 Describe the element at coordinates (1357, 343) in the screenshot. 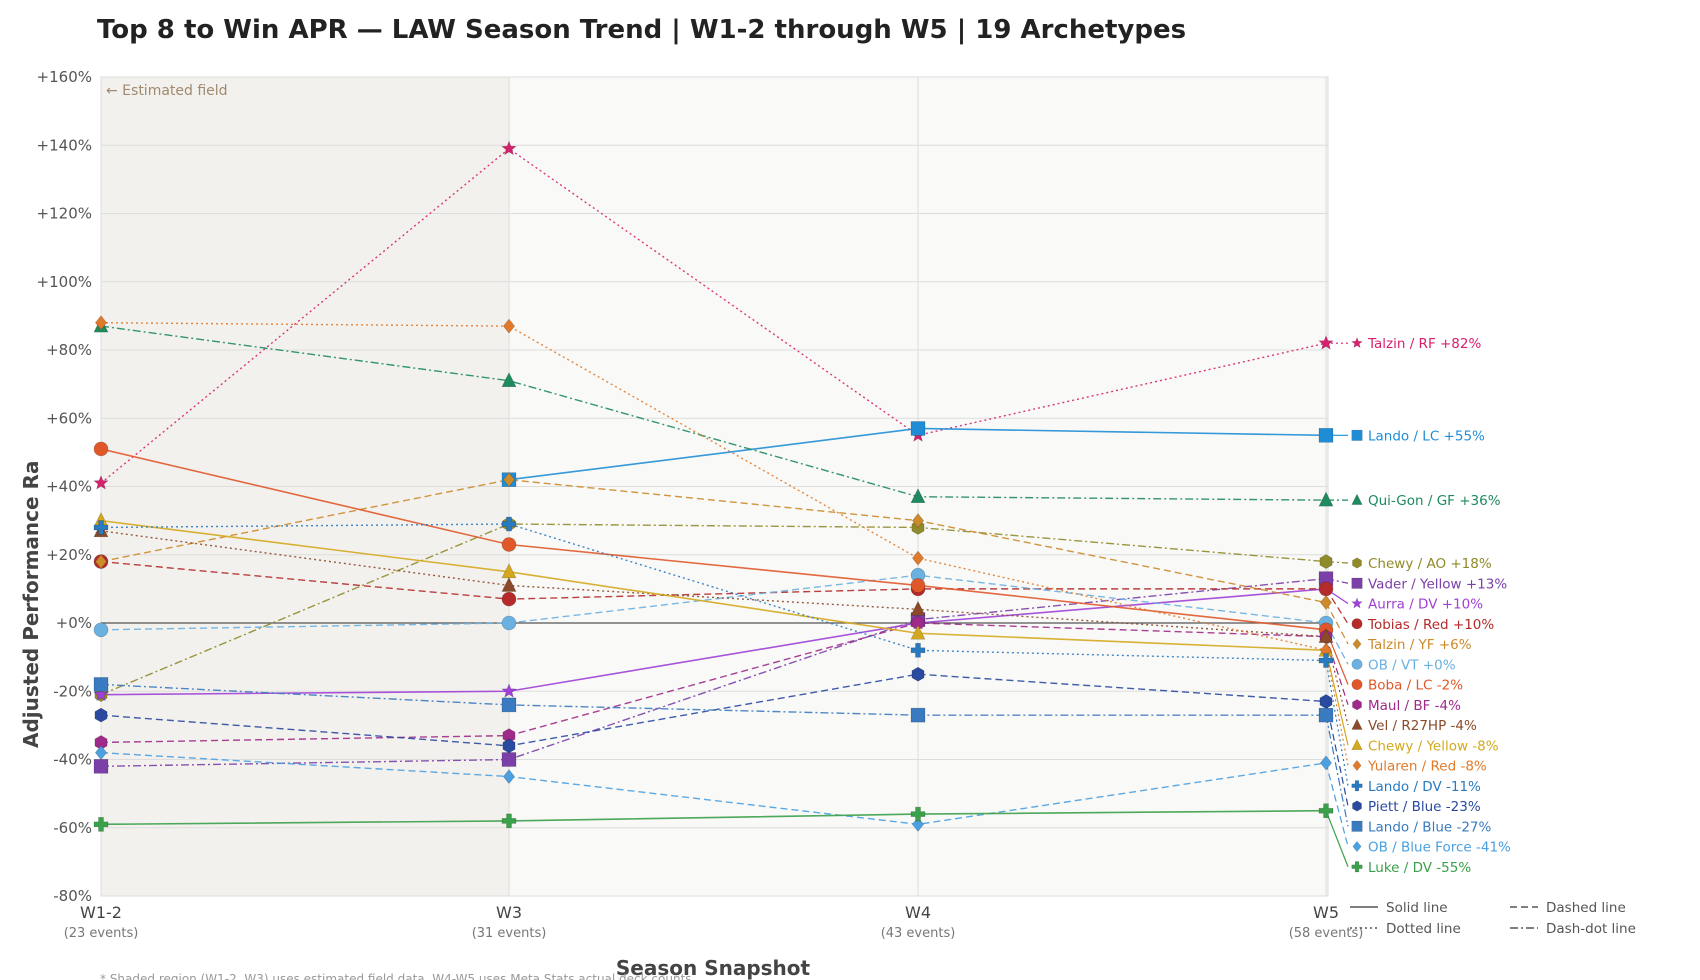

I see `legend-marker-talzin-rf` at that location.